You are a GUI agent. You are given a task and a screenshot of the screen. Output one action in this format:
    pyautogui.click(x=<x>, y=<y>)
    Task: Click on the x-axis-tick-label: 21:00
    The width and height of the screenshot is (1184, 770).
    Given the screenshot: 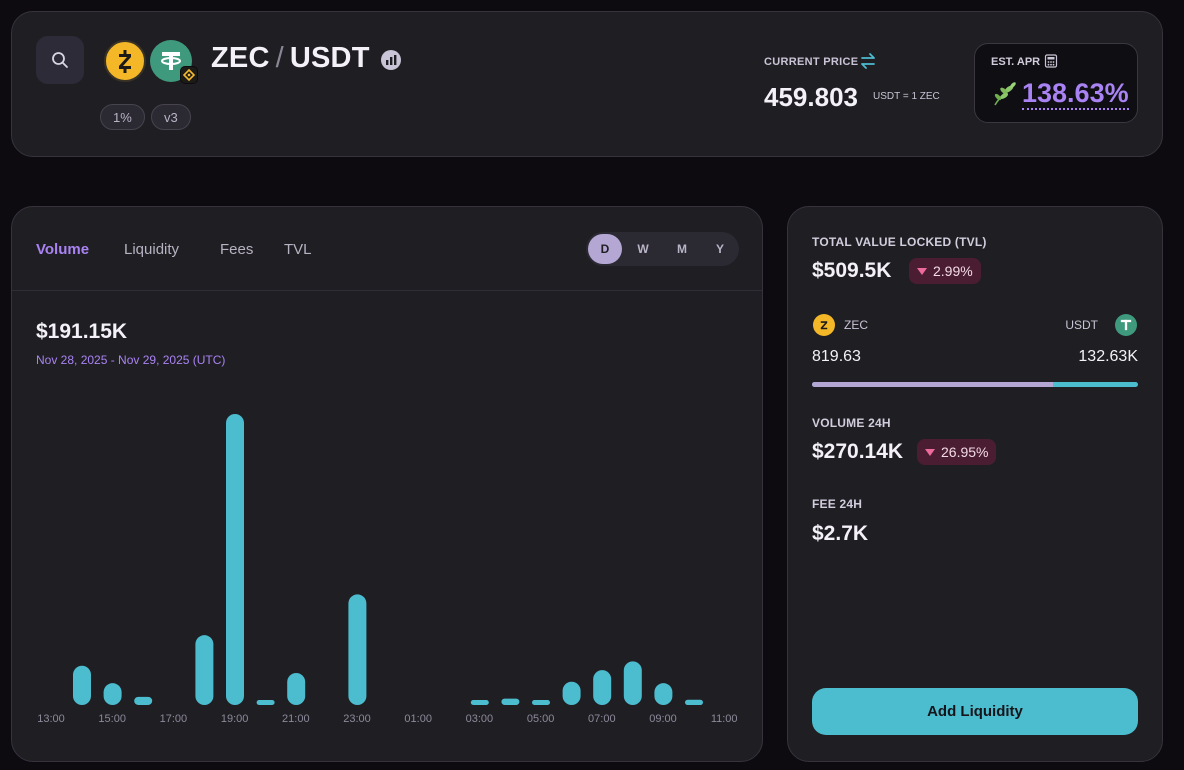 What is the action you would take?
    pyautogui.click(x=296, y=719)
    